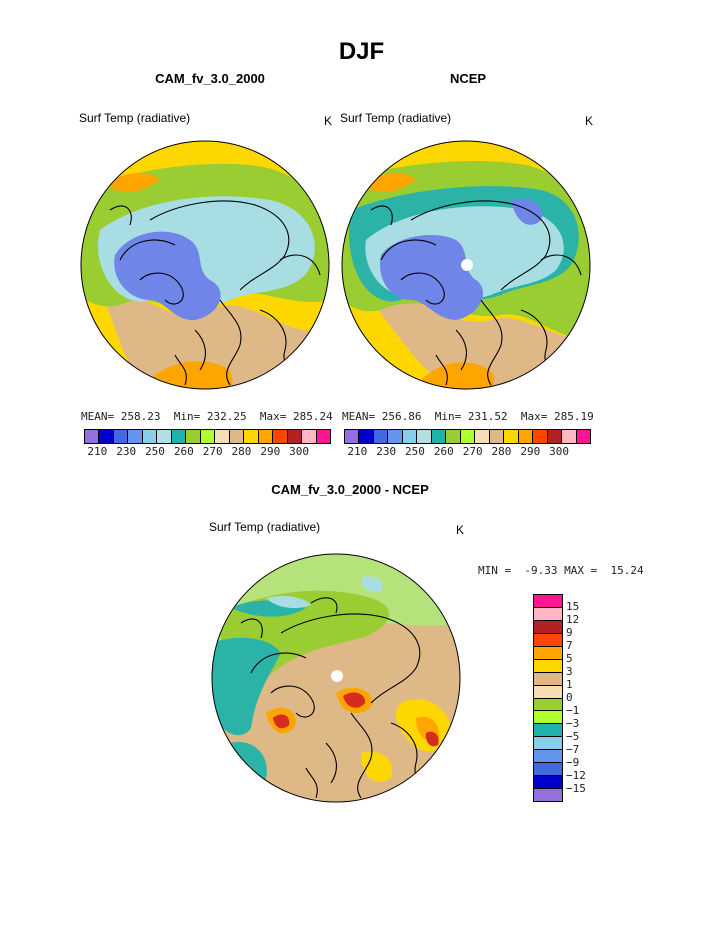  Describe the element at coordinates (226, 416) in the screenshot. I see `stat-min-value: 232.25` at that location.